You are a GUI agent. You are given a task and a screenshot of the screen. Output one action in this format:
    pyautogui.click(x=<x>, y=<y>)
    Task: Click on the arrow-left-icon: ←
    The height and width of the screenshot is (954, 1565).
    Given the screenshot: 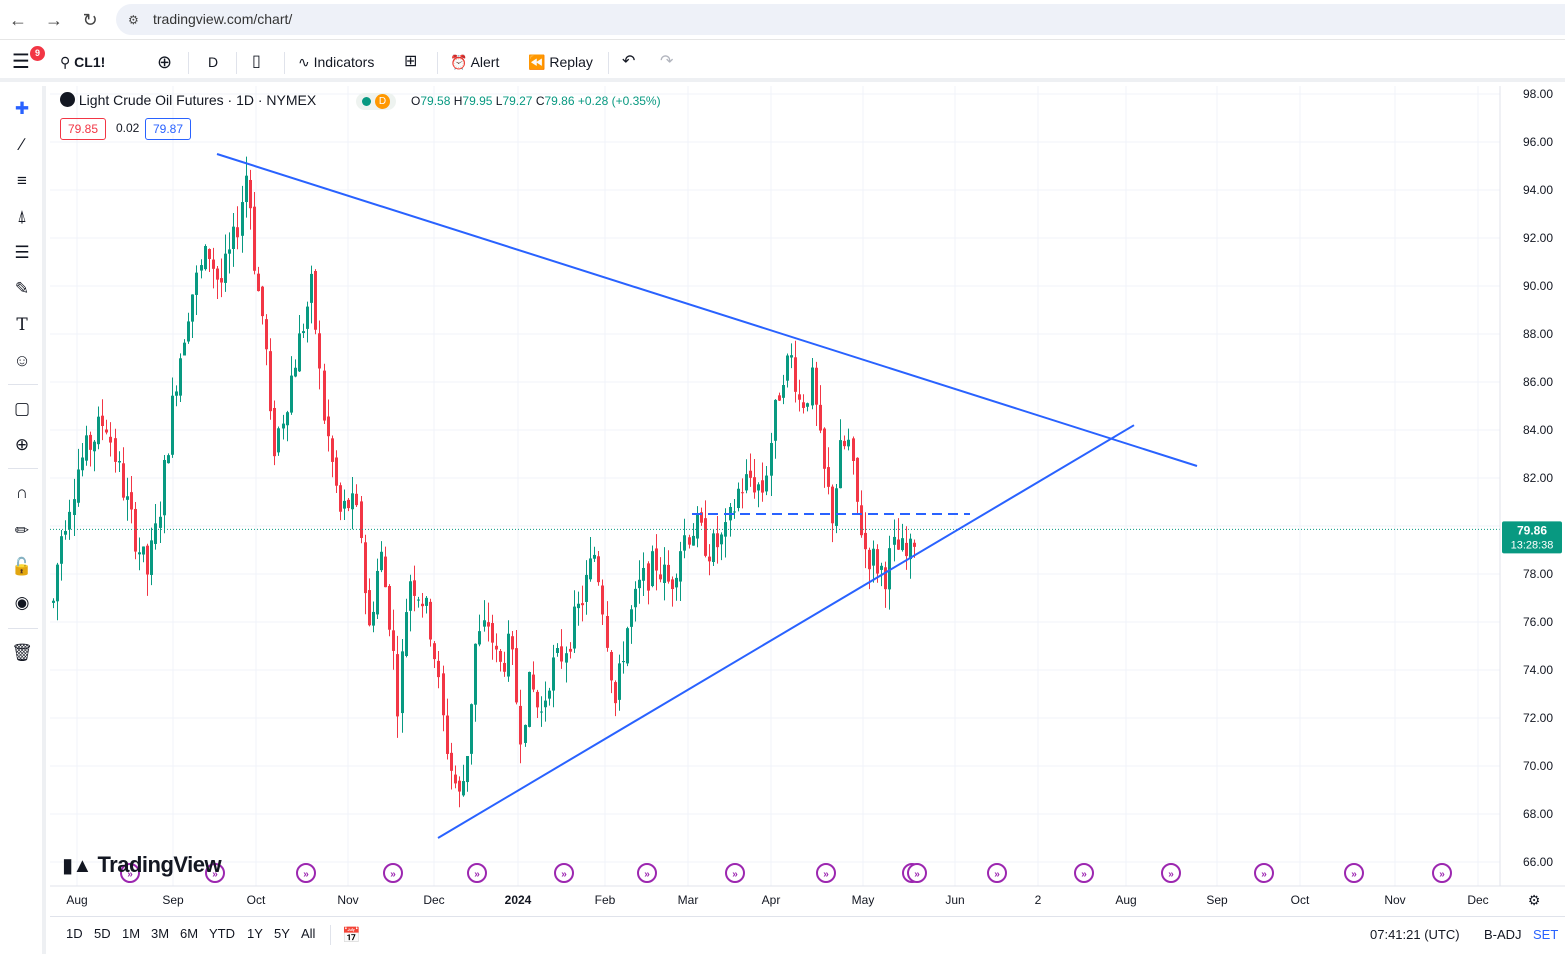 What is the action you would take?
    pyautogui.click(x=18, y=20)
    